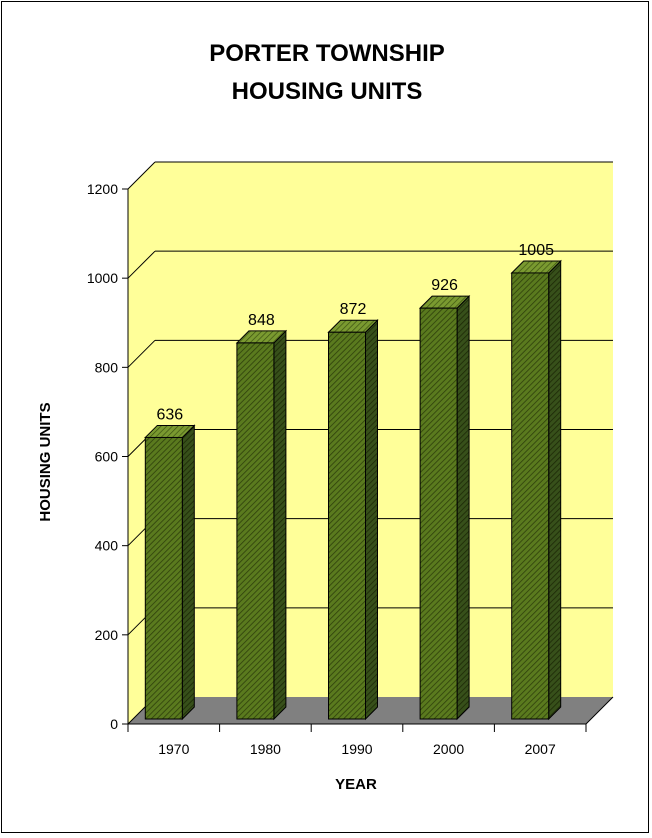 The width and height of the screenshot is (652, 838). What do you see at coordinates (107, 635) in the screenshot?
I see `y-tick-label: 200` at bounding box center [107, 635].